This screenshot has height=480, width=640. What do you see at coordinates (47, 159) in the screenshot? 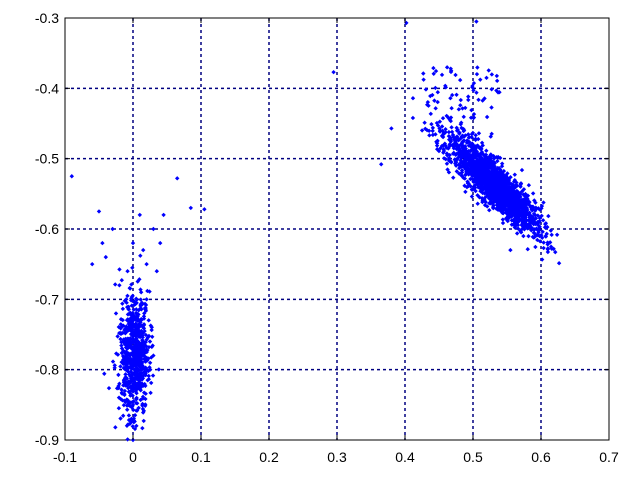
I see `y-tick-label: -0.5` at bounding box center [47, 159].